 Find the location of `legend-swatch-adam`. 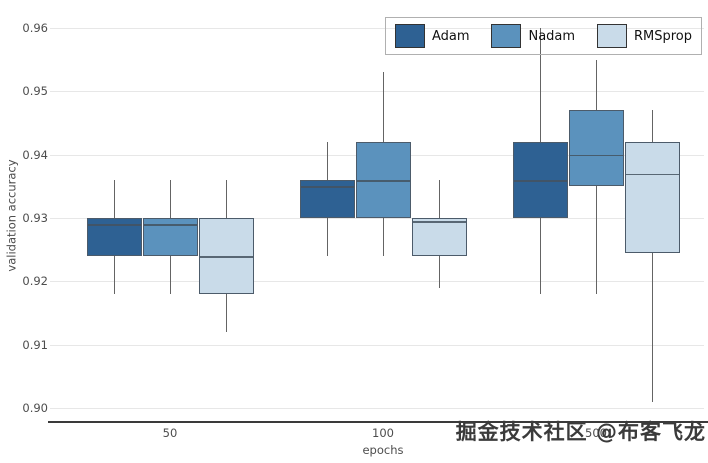

legend-swatch-adam is located at coordinates (410, 36).